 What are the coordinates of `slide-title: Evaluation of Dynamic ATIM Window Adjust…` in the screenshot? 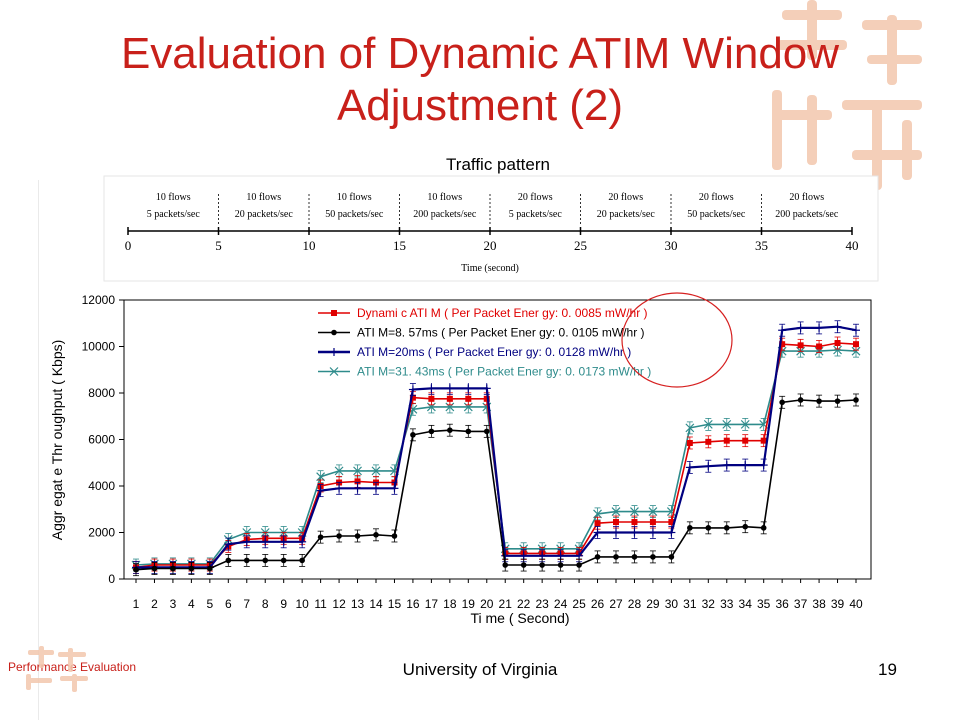 It's located at (480, 80).